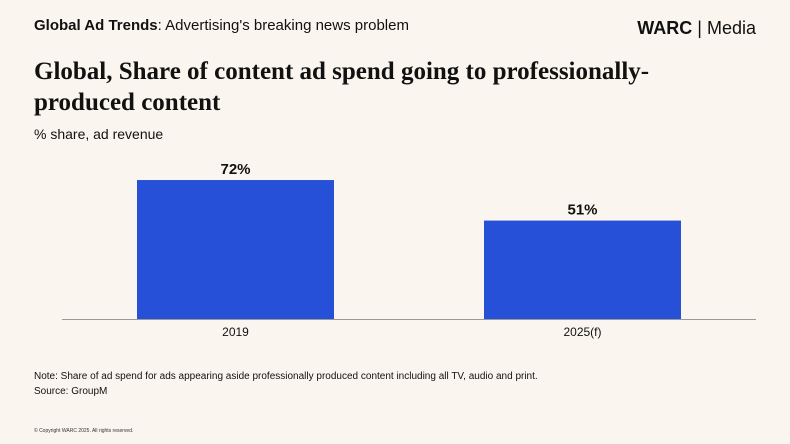  Describe the element at coordinates (99, 134) in the screenshot. I see `chart-subtitle: % share, ad revenue` at that location.